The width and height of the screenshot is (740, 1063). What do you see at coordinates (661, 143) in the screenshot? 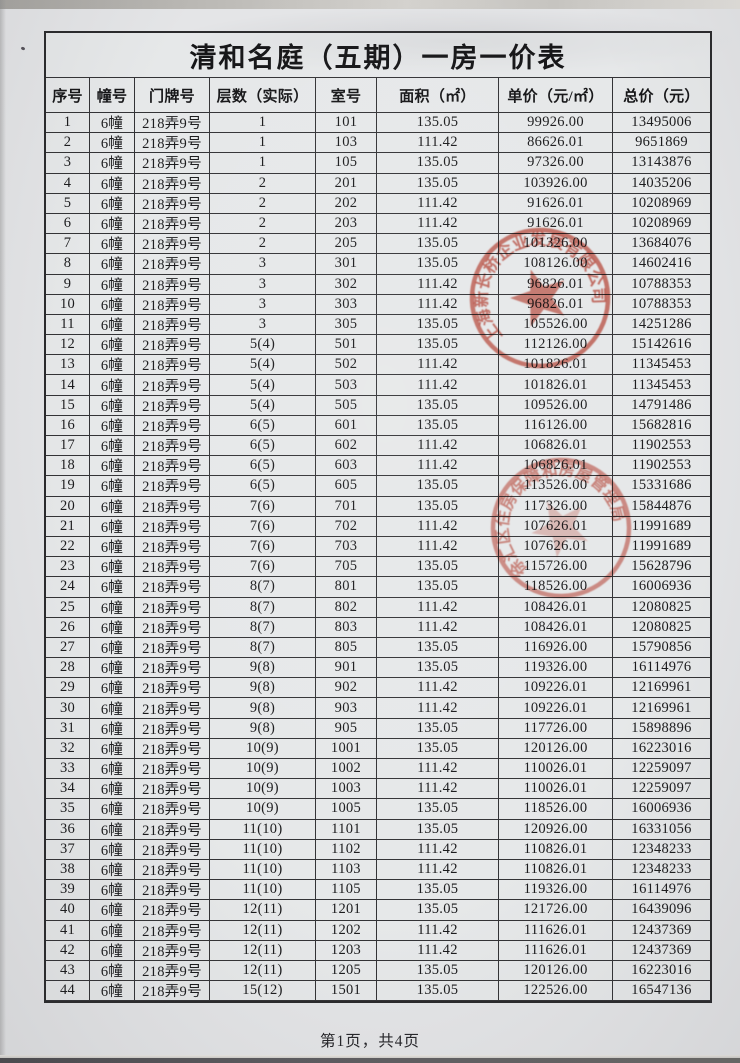
I see `table-cell: 9651869` at bounding box center [661, 143].